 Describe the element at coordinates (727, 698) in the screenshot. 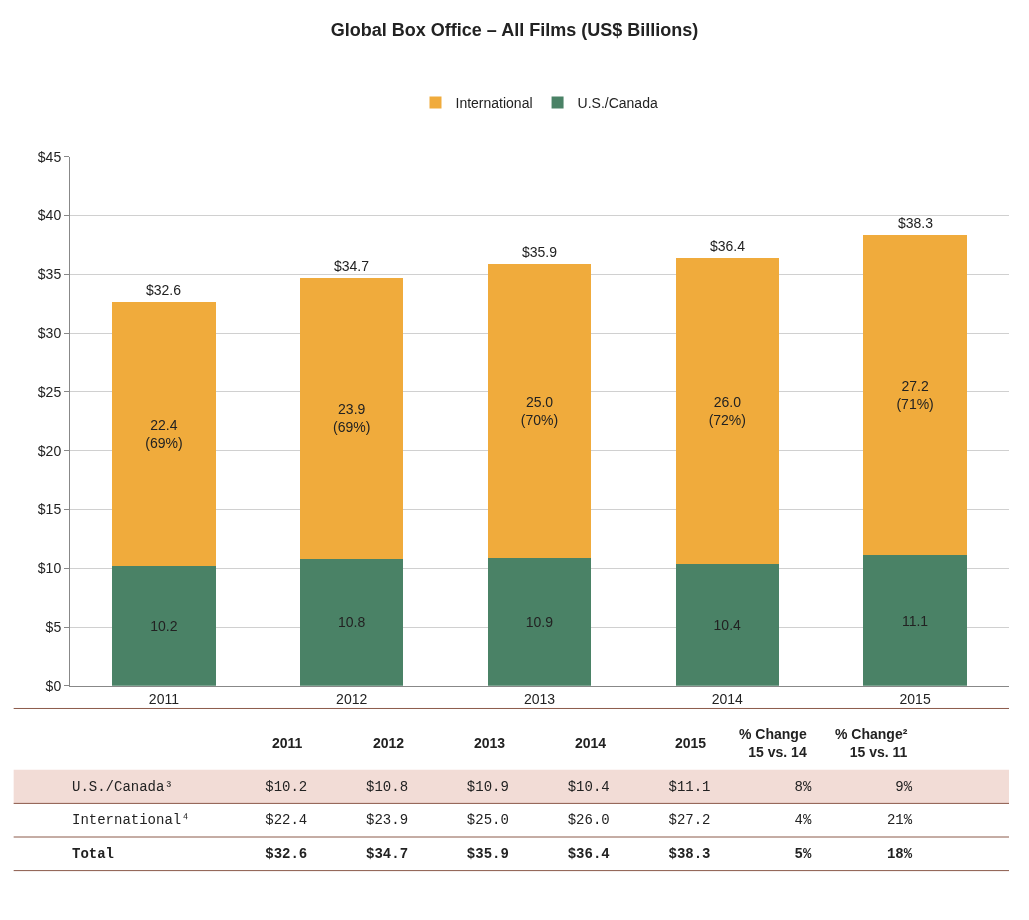

I see `x-tick-label: 2014` at that location.